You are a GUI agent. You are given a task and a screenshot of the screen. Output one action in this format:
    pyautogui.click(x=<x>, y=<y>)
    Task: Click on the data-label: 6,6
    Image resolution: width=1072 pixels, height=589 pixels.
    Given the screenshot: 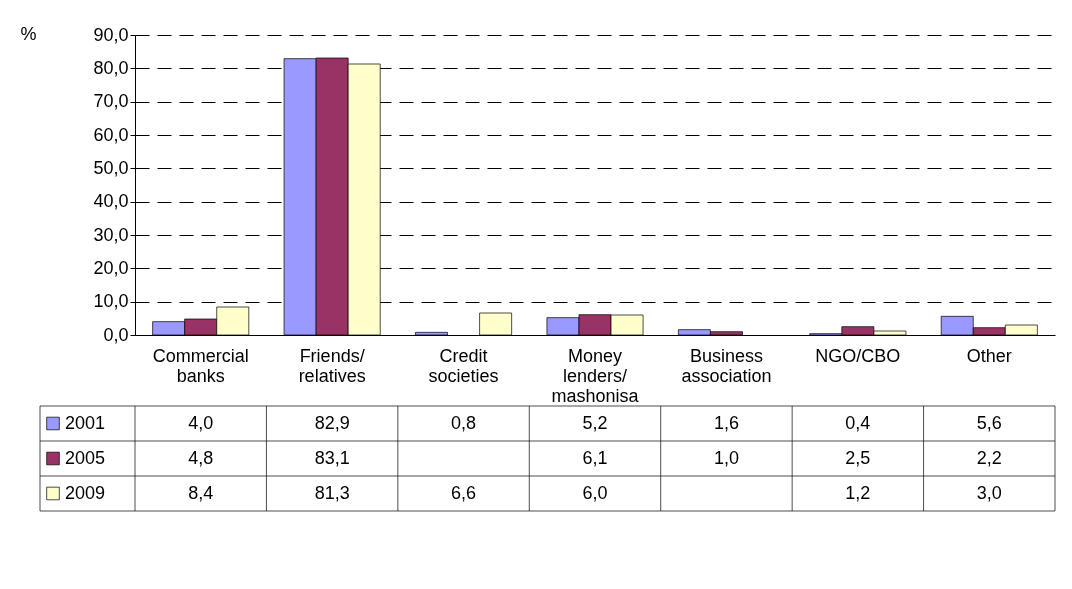 What is the action you would take?
    pyautogui.click(x=464, y=492)
    